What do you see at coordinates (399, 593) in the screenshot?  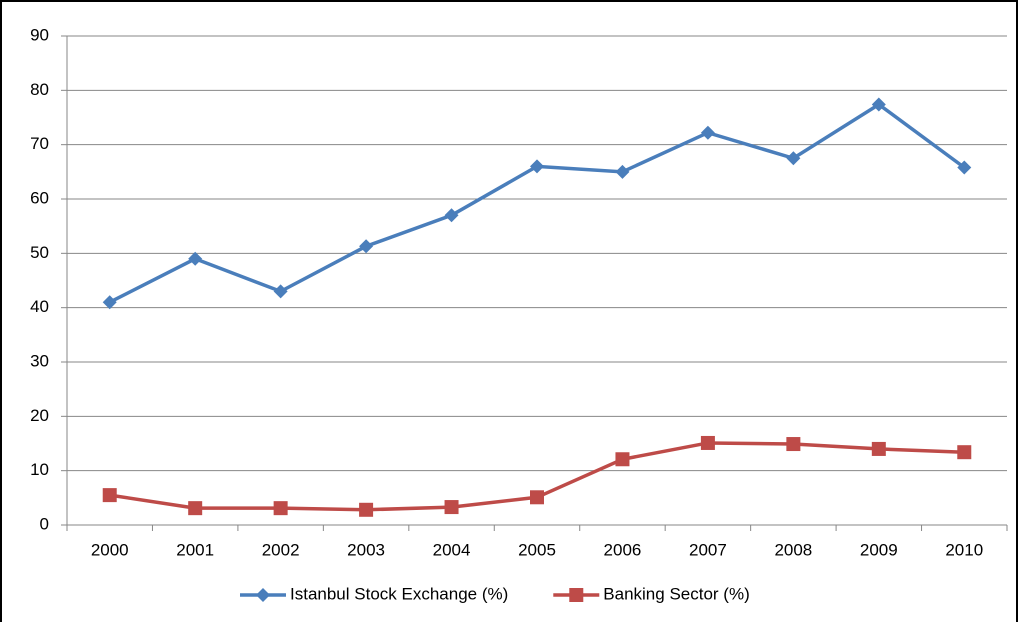 I see `legend-label: Istanbul Stock Exchange (%)` at bounding box center [399, 593].